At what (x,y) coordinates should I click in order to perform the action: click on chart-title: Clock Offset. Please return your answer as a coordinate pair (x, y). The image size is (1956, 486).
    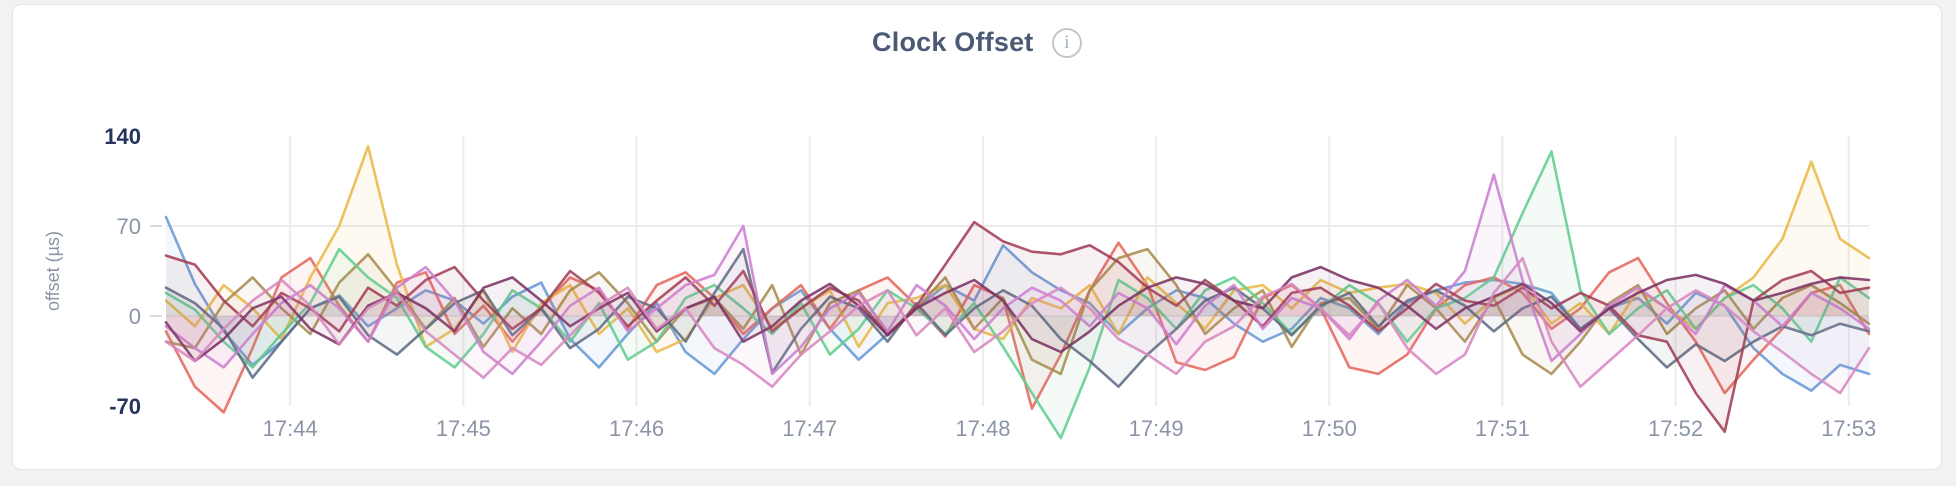
    Looking at the image, I should click on (953, 42).